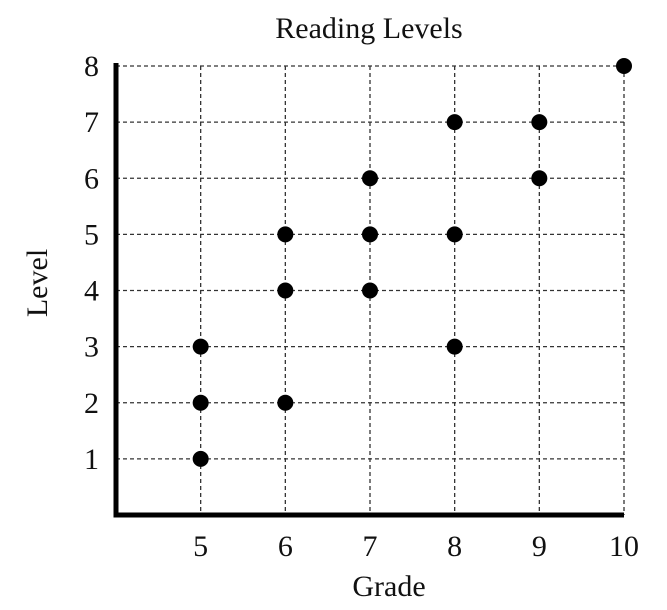 The width and height of the screenshot is (667, 610). What do you see at coordinates (539, 546) in the screenshot?
I see `x-tick-label-9: 9` at bounding box center [539, 546].